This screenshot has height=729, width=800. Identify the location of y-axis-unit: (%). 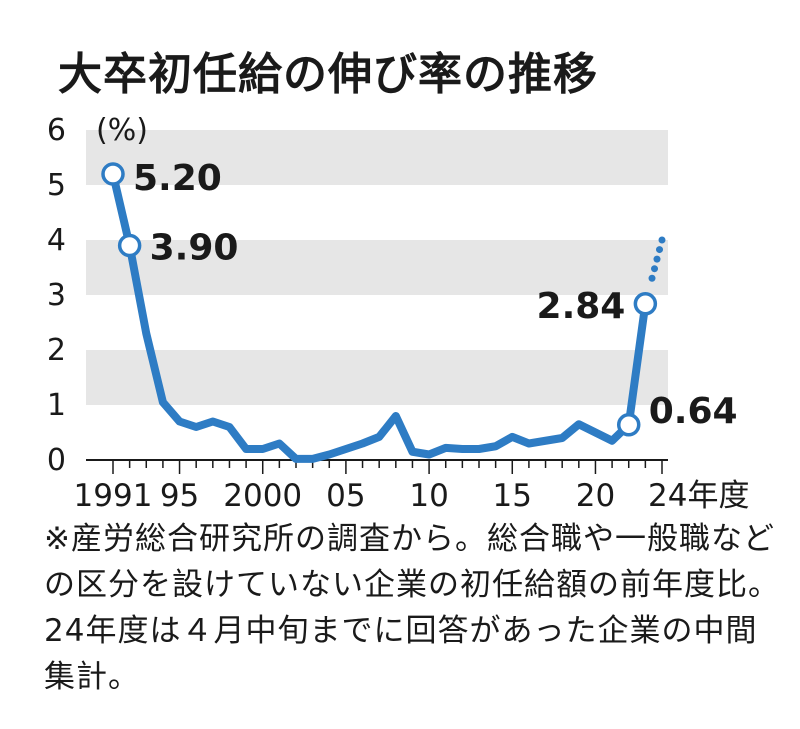
(122, 130).